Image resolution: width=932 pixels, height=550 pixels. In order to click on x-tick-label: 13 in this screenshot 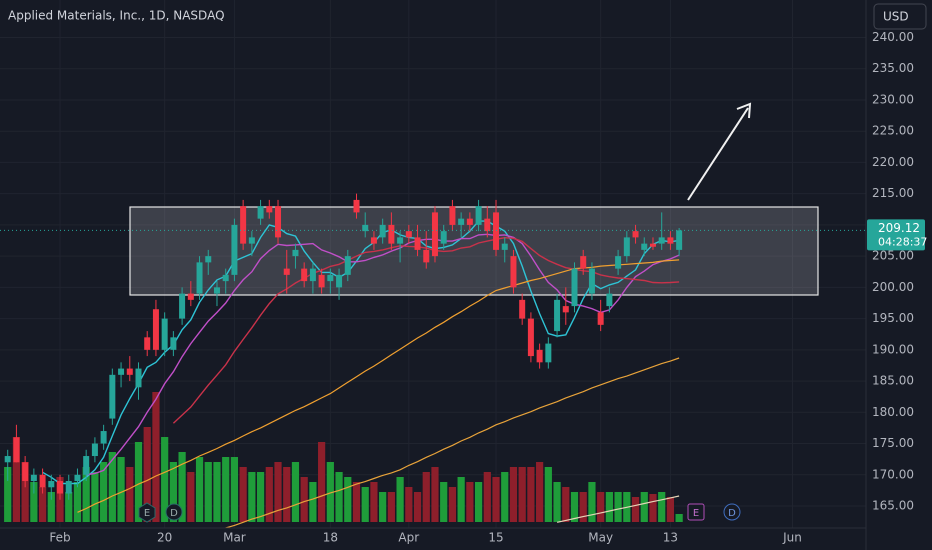, I will do `click(670, 538)`.